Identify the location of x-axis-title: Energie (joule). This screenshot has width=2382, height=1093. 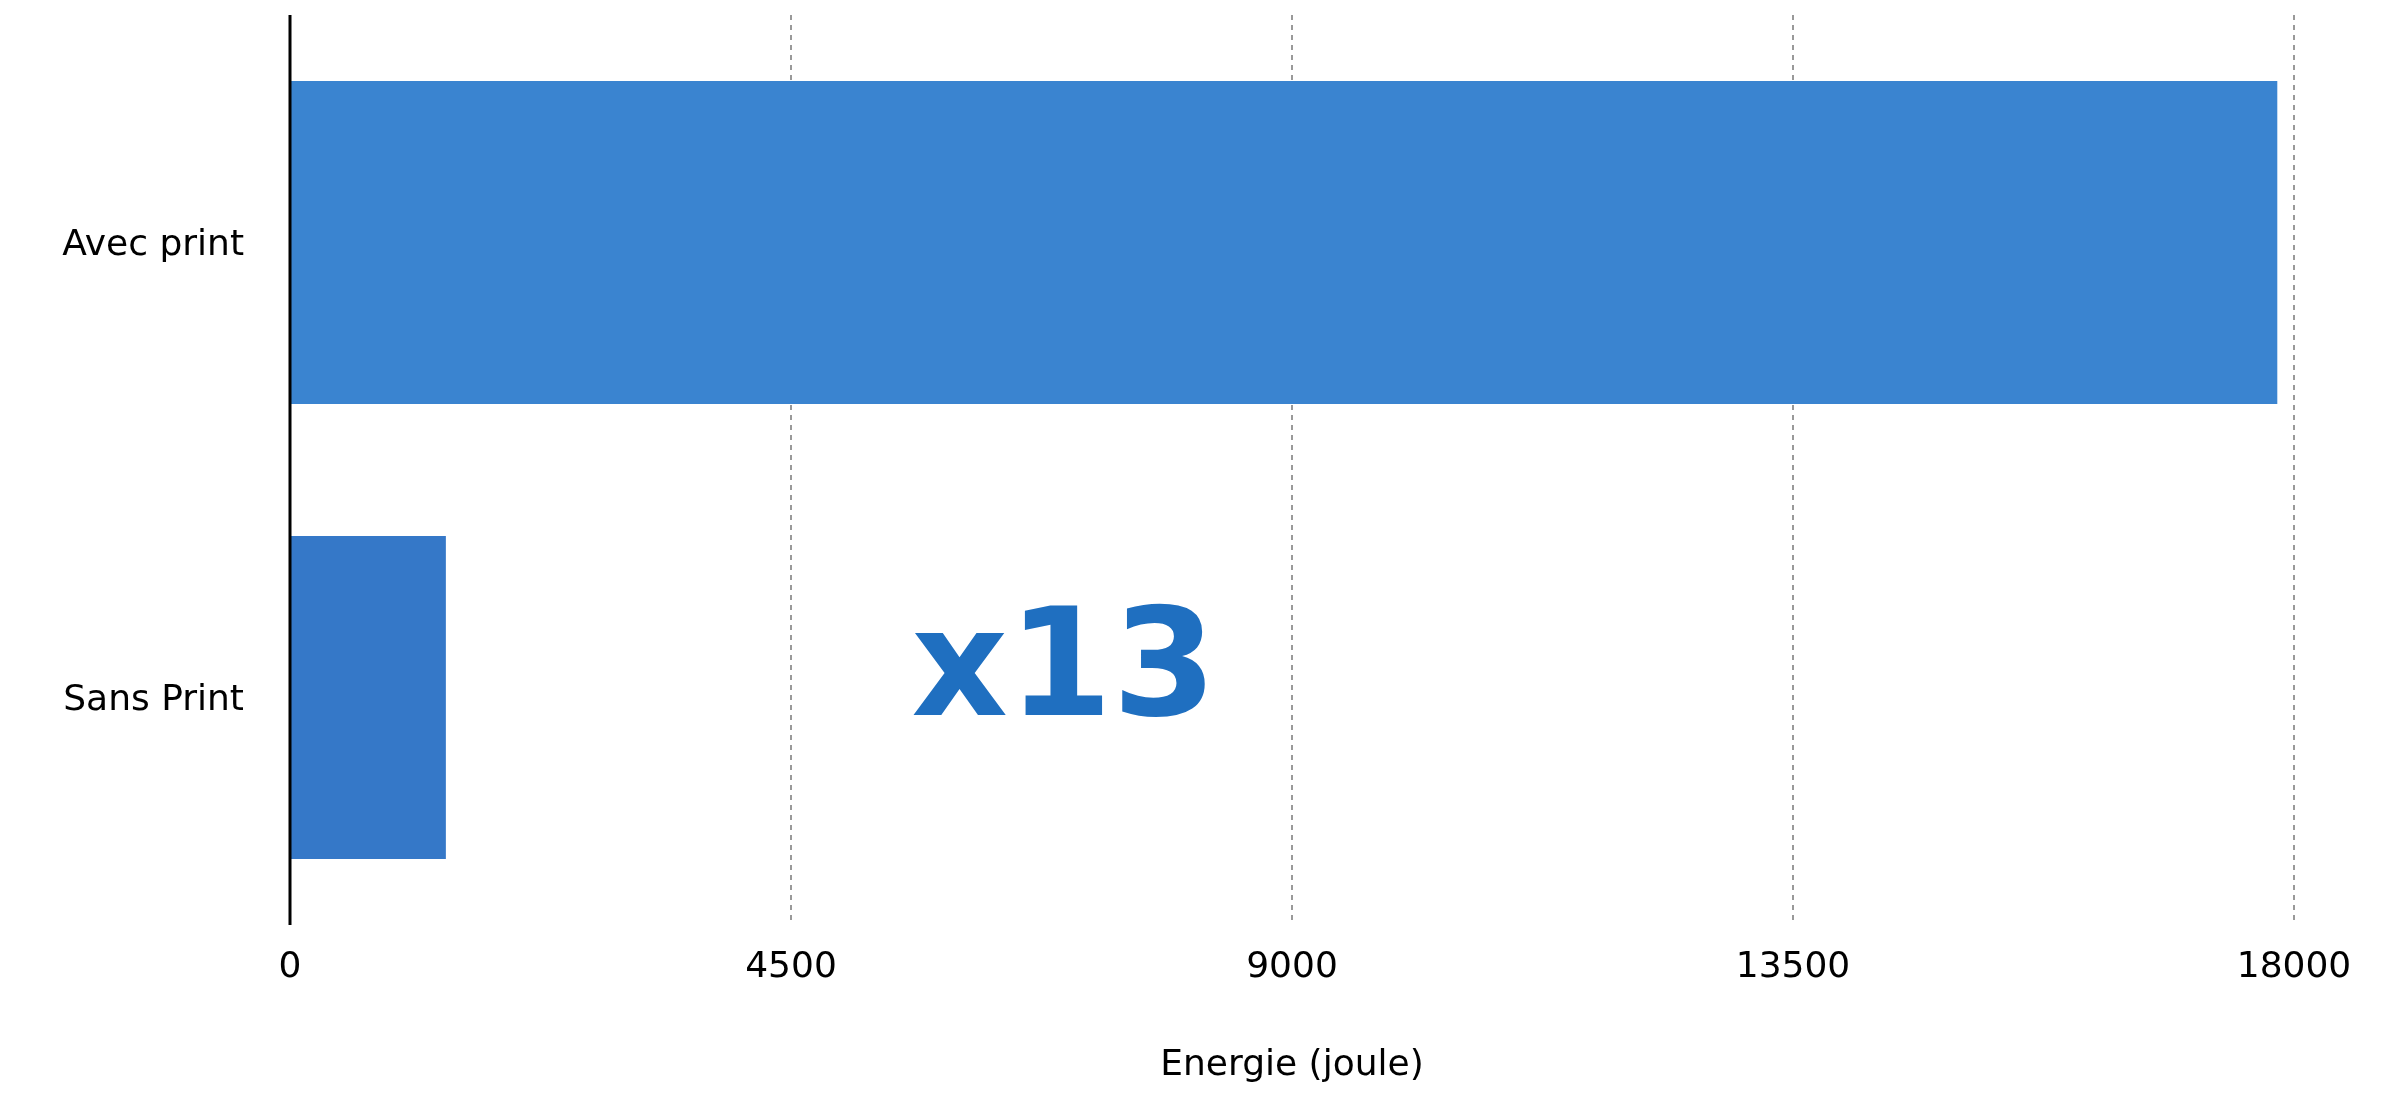
(1292, 1062).